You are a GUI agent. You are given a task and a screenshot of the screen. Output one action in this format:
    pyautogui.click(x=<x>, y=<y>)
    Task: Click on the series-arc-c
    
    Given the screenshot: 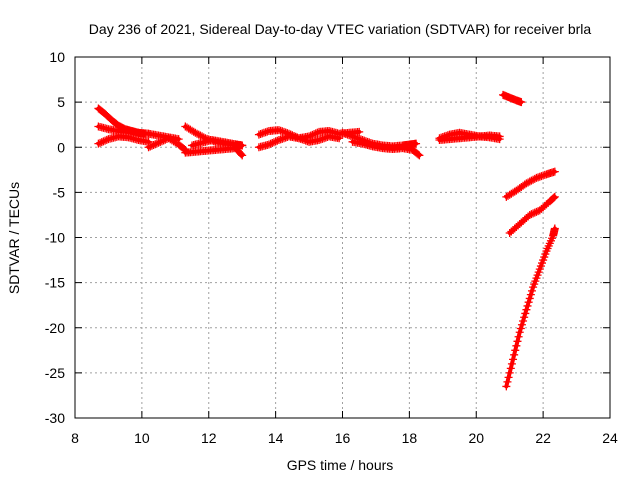 What is the action you would take?
    pyautogui.click(x=123, y=140)
    